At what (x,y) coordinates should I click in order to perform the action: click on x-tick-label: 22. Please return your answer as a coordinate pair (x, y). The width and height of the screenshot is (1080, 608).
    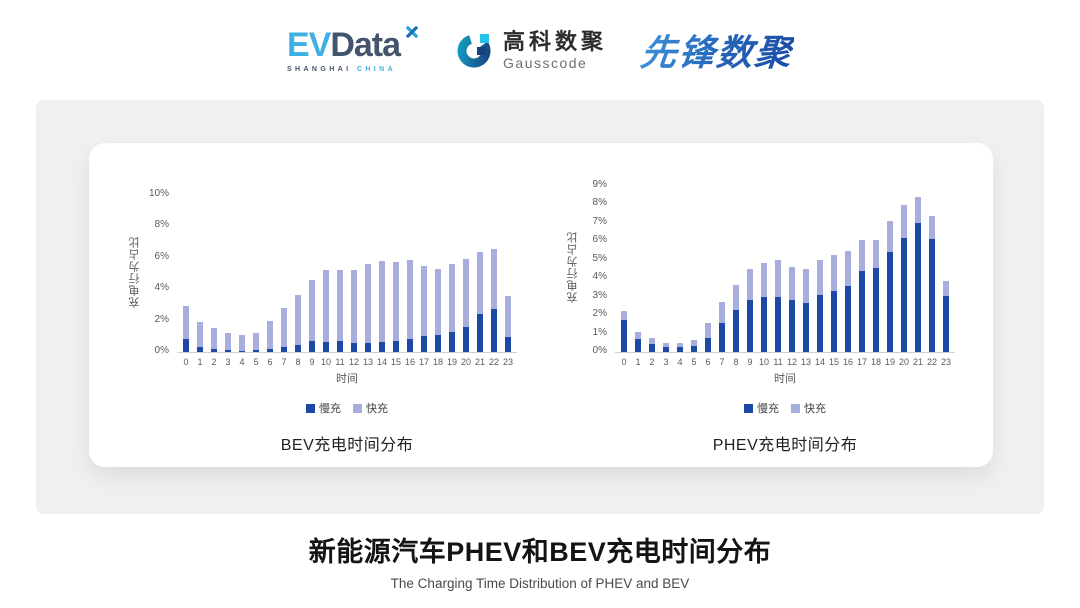
    Looking at the image, I should click on (493, 362).